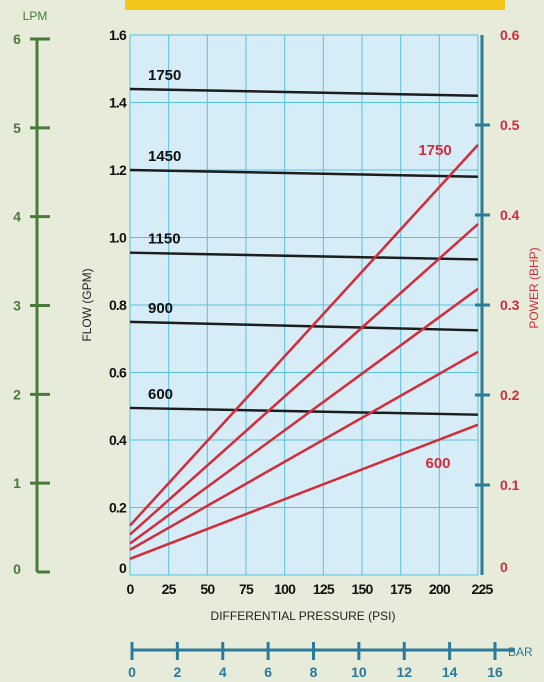  Describe the element at coordinates (510, 215) in the screenshot. I see `power-tick-label: 0.4` at that location.